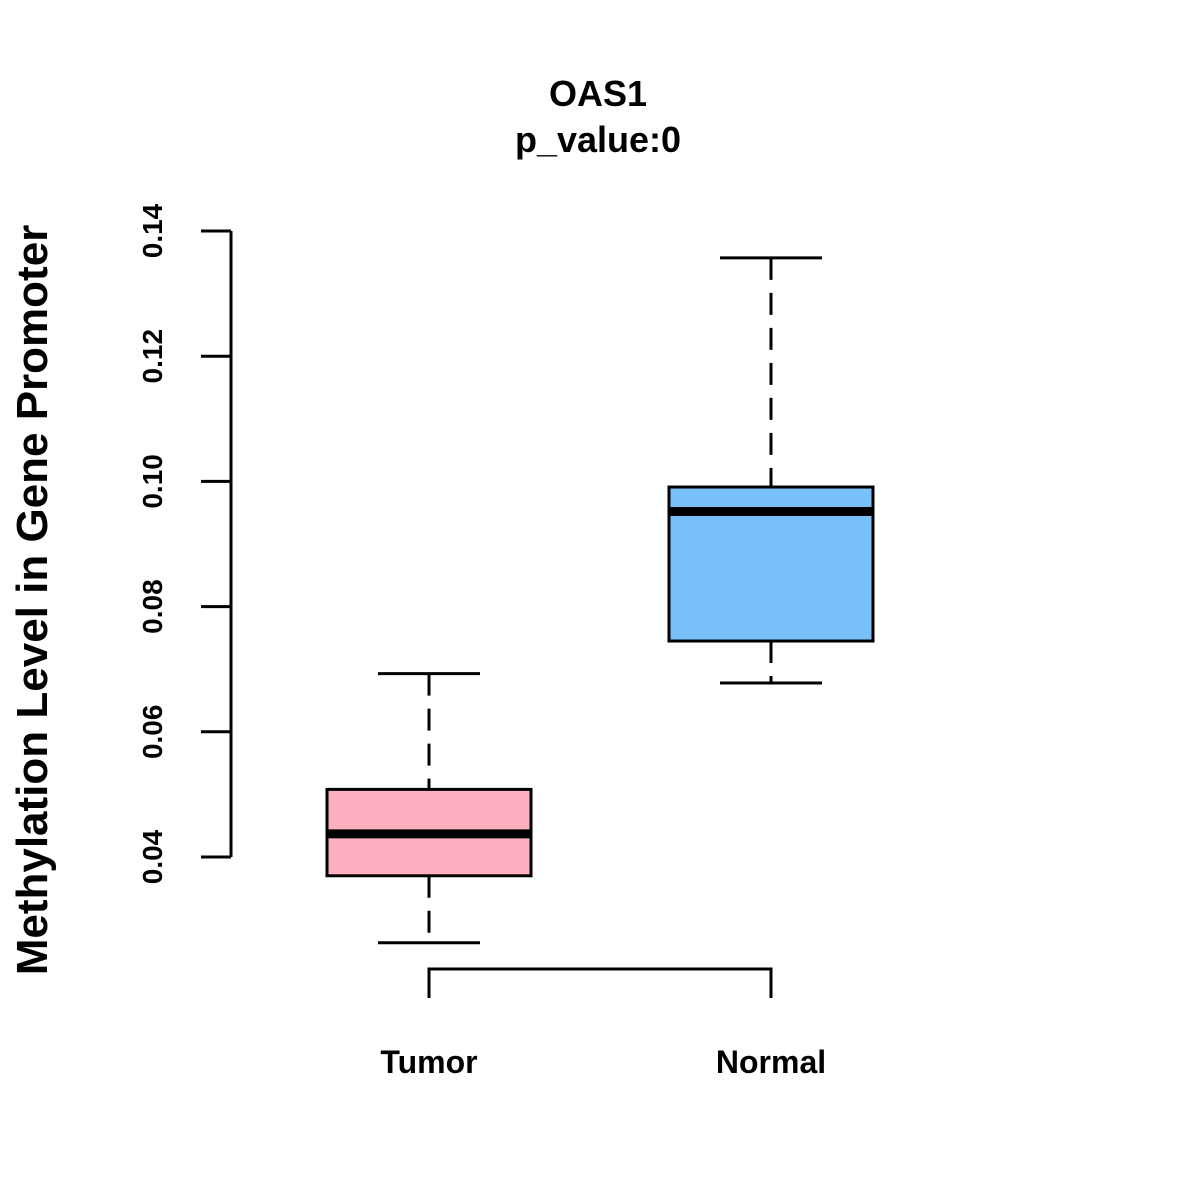 The height and width of the screenshot is (1200, 1200). What do you see at coordinates (32, 600) in the screenshot?
I see `y-axis-label: Methylation Level in Gene Promoter` at bounding box center [32, 600].